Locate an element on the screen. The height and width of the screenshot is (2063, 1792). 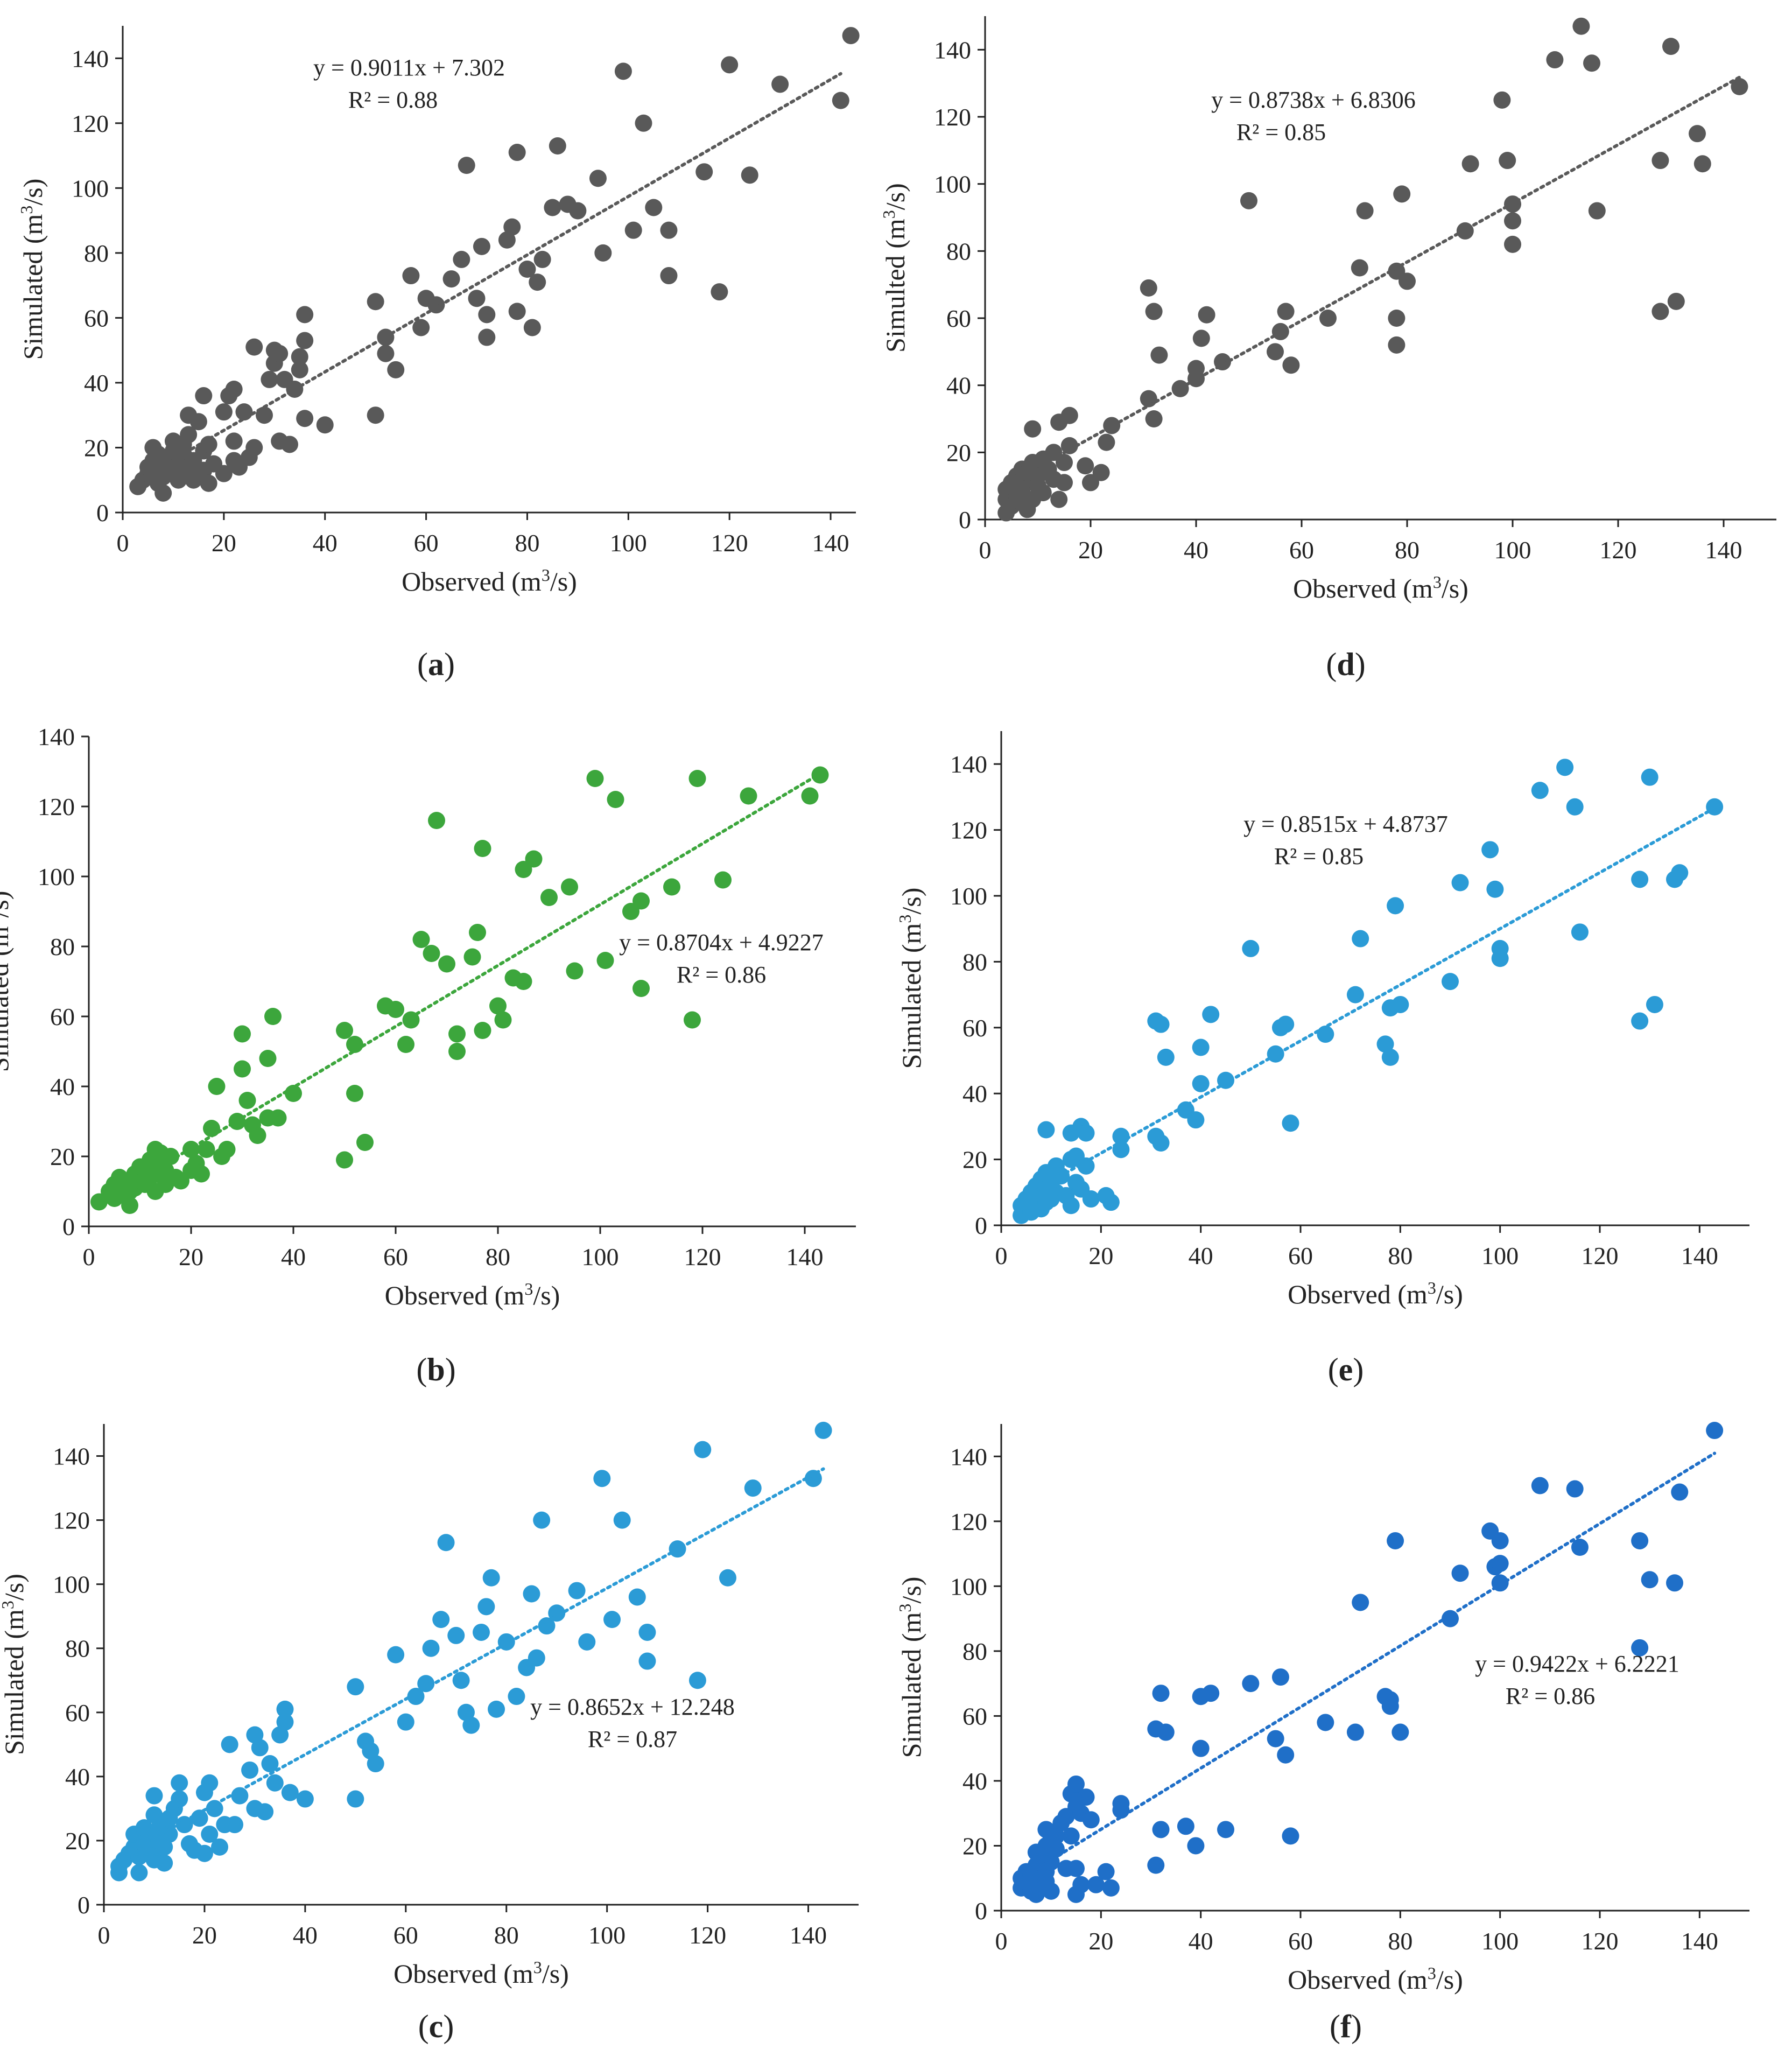
panel-label-c: (c) is located at coordinates (436, 2026).